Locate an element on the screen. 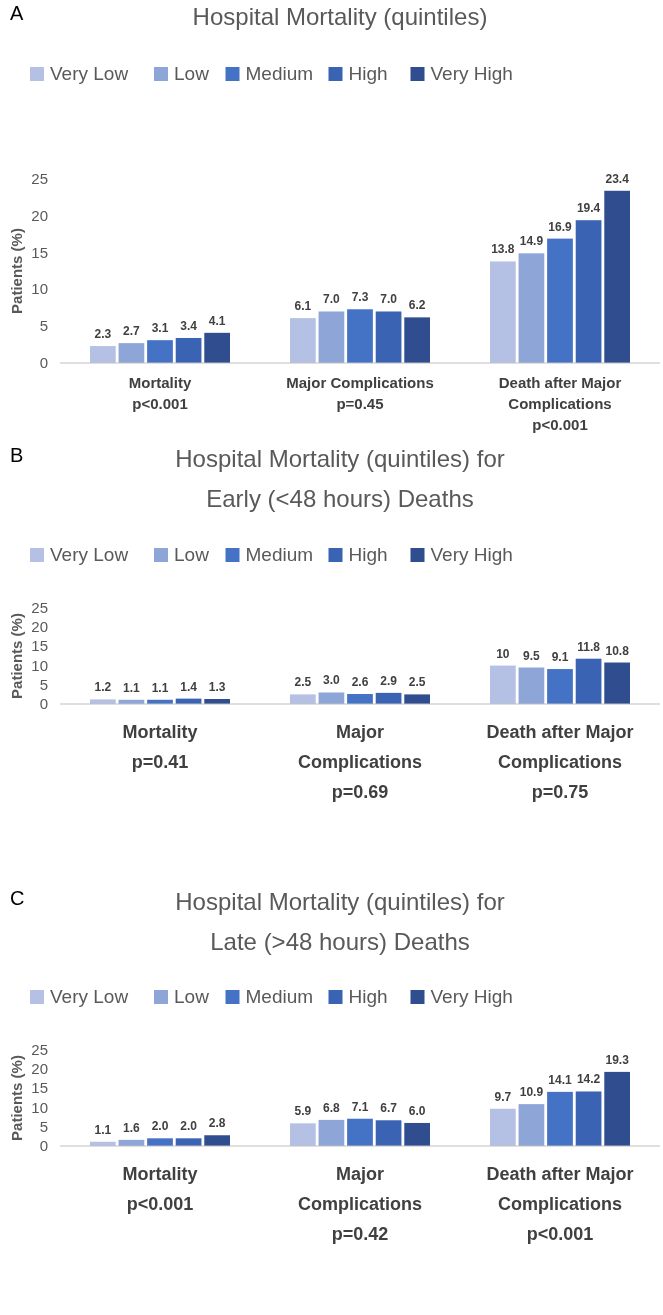  data-label: 14.1 is located at coordinates (560, 1079).